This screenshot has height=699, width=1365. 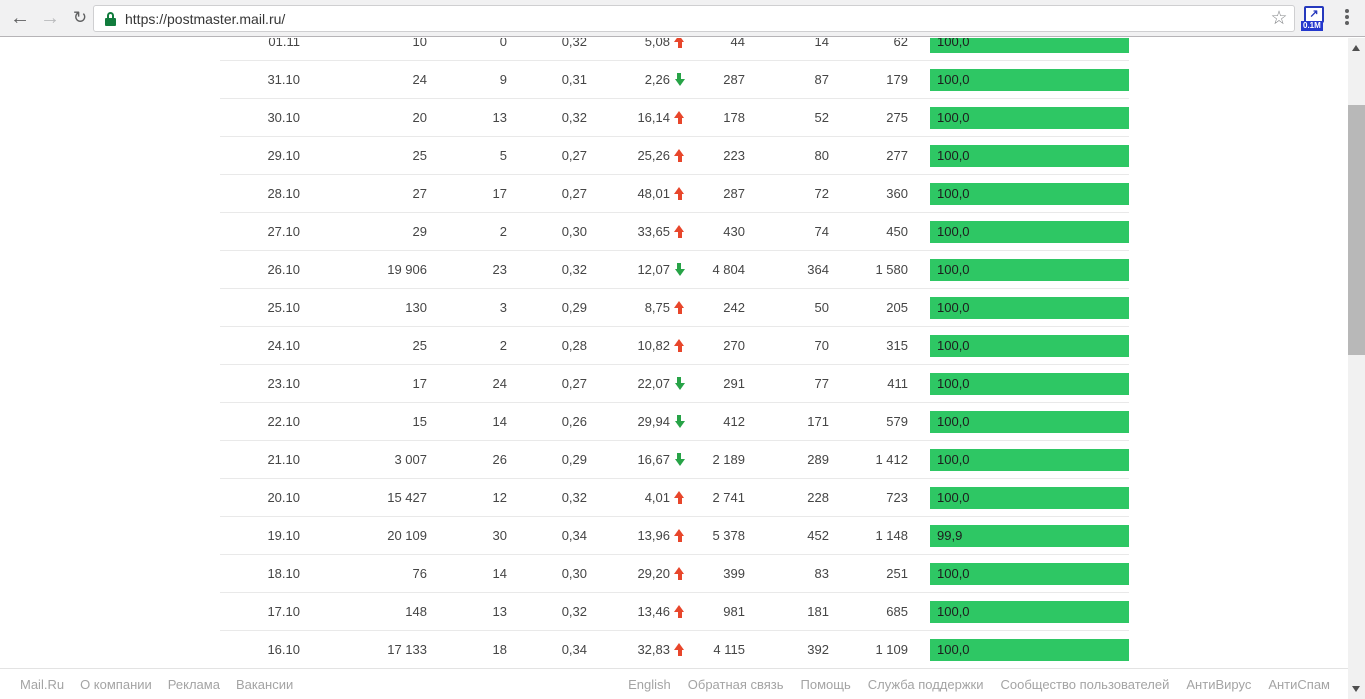 What do you see at coordinates (674, 574) in the screenshot?
I see `table-row: 18.10 76 14 0,30 29,20 399 83 251 100,0` at bounding box center [674, 574].